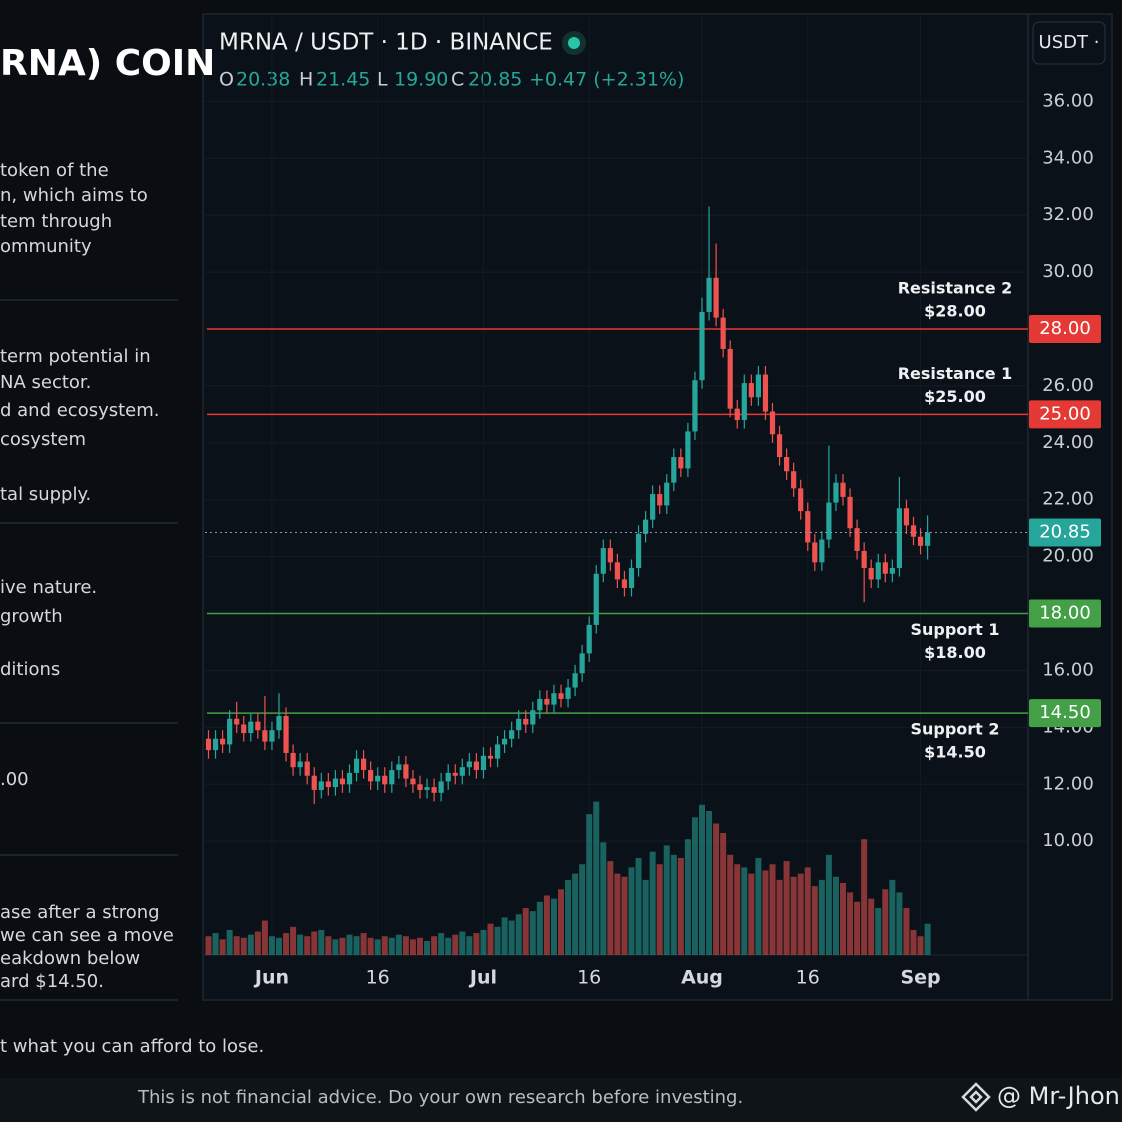 Image resolution: width=1122 pixels, height=1122 pixels. Describe the element at coordinates (54, 170) in the screenshot. I see `sidebar-text: token of the` at that location.